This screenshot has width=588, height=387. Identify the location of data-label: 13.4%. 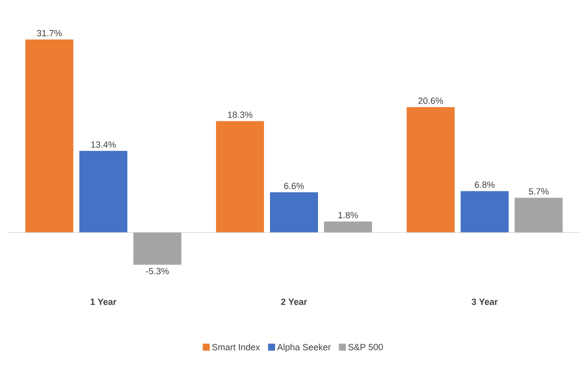
(103, 144).